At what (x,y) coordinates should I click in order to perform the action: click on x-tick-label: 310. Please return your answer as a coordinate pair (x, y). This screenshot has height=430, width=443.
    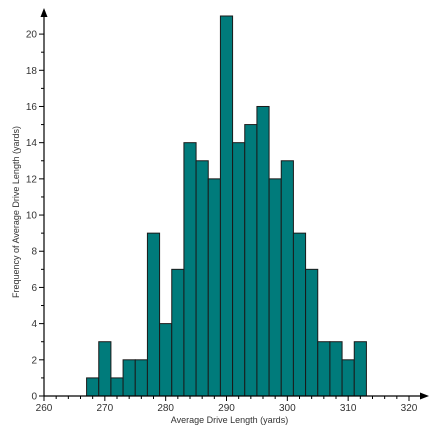
    Looking at the image, I should click on (348, 408).